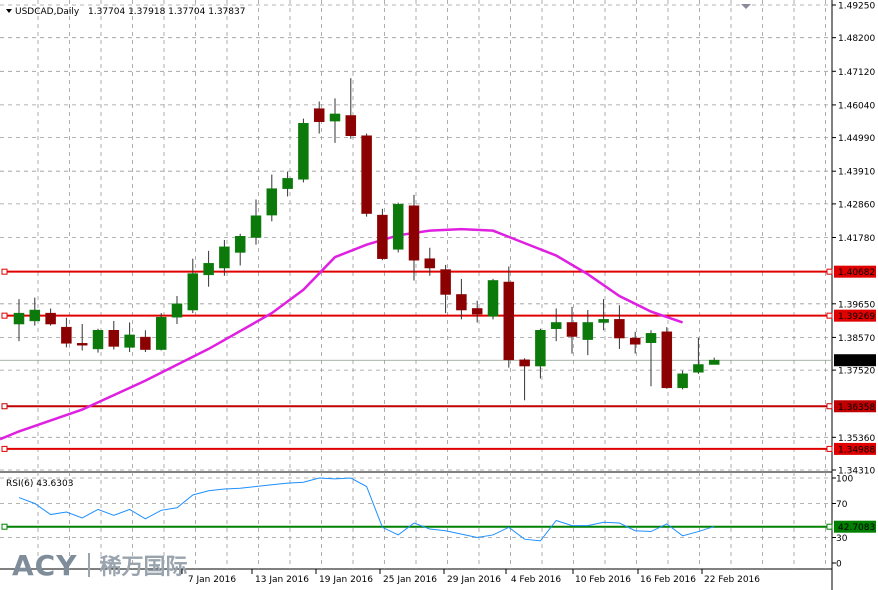  What do you see at coordinates (39, 484) in the screenshot?
I see `rsi-label: RSI(6) 43.6303` at bounding box center [39, 484].